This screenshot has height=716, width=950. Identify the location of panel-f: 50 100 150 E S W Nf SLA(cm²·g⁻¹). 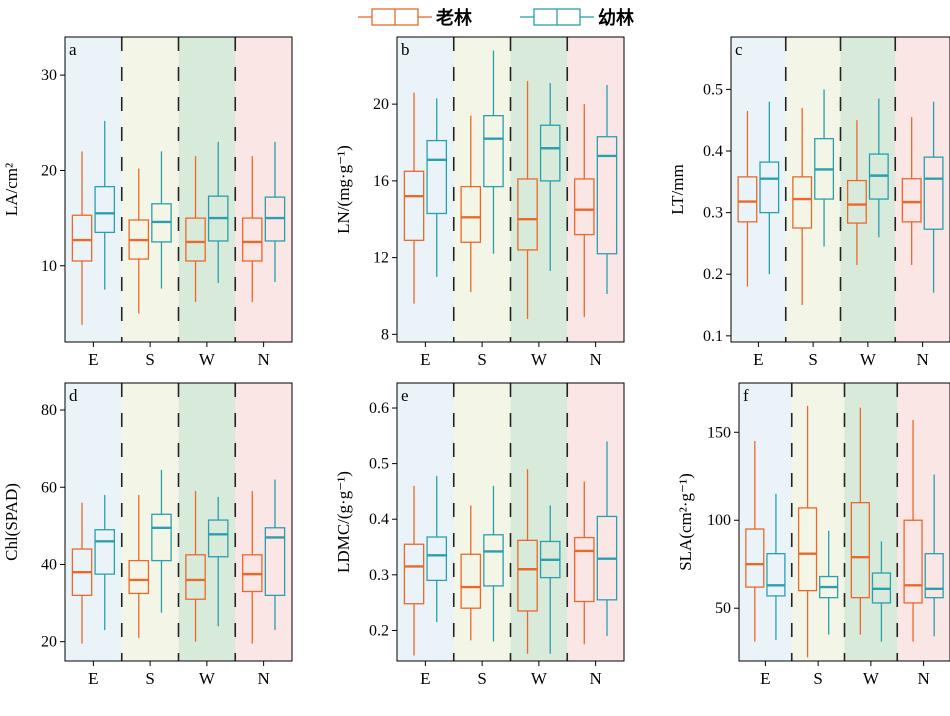
(813, 535).